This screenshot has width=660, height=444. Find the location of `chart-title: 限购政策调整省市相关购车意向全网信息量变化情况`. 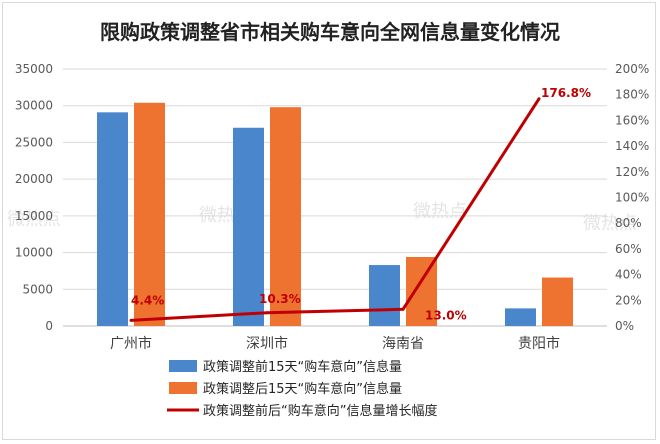

chart-title: 限购政策调整省市相关购车意向全网信息量变化情况 is located at coordinates (330, 32).